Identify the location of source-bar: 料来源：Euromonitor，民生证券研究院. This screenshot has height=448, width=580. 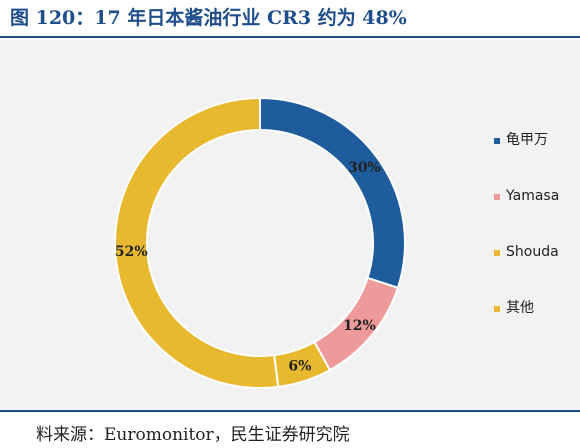
(290, 430).